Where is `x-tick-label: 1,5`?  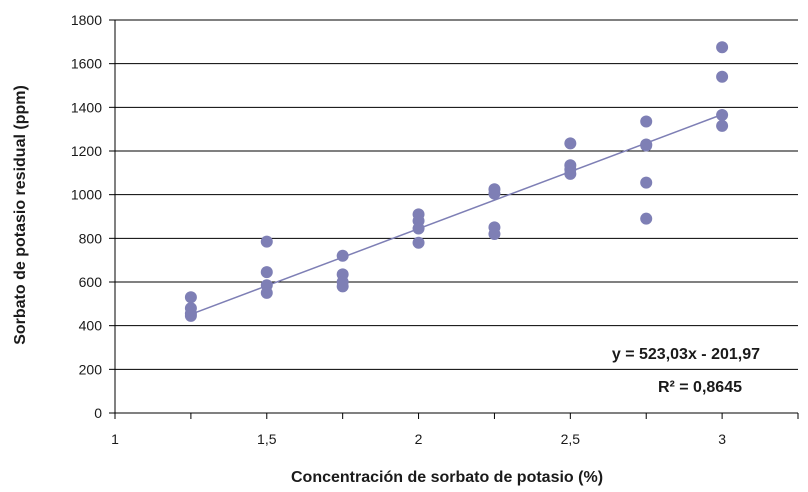
x-tick-label: 1,5 is located at coordinates (267, 439).